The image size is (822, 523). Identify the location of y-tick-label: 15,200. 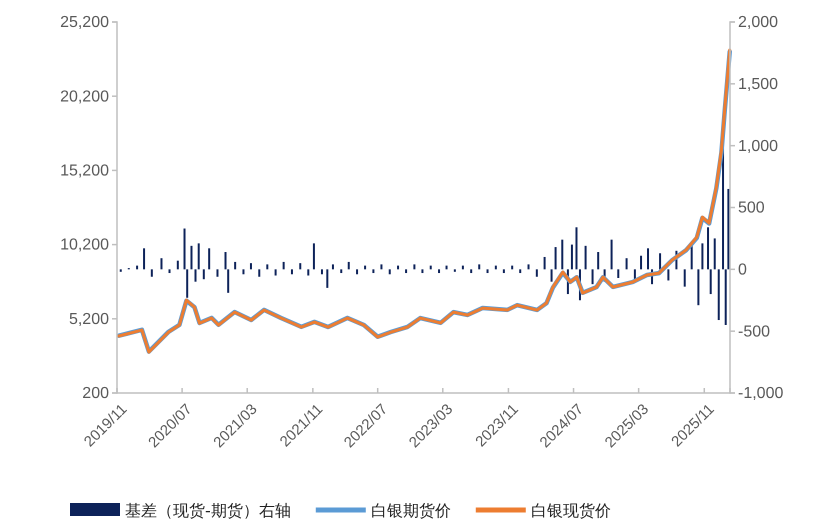
(85, 171).